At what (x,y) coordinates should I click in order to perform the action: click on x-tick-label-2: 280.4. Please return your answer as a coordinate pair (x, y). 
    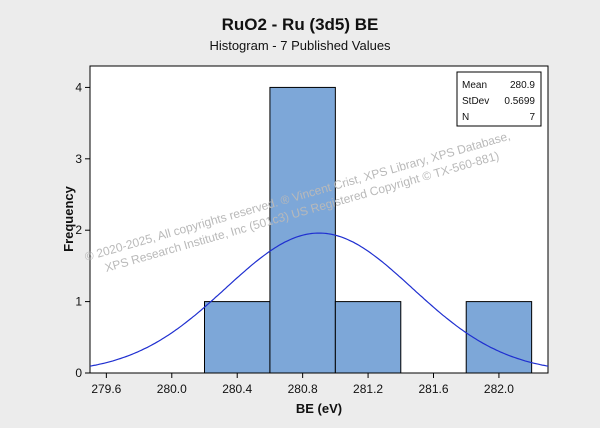
    Looking at the image, I should click on (237, 389).